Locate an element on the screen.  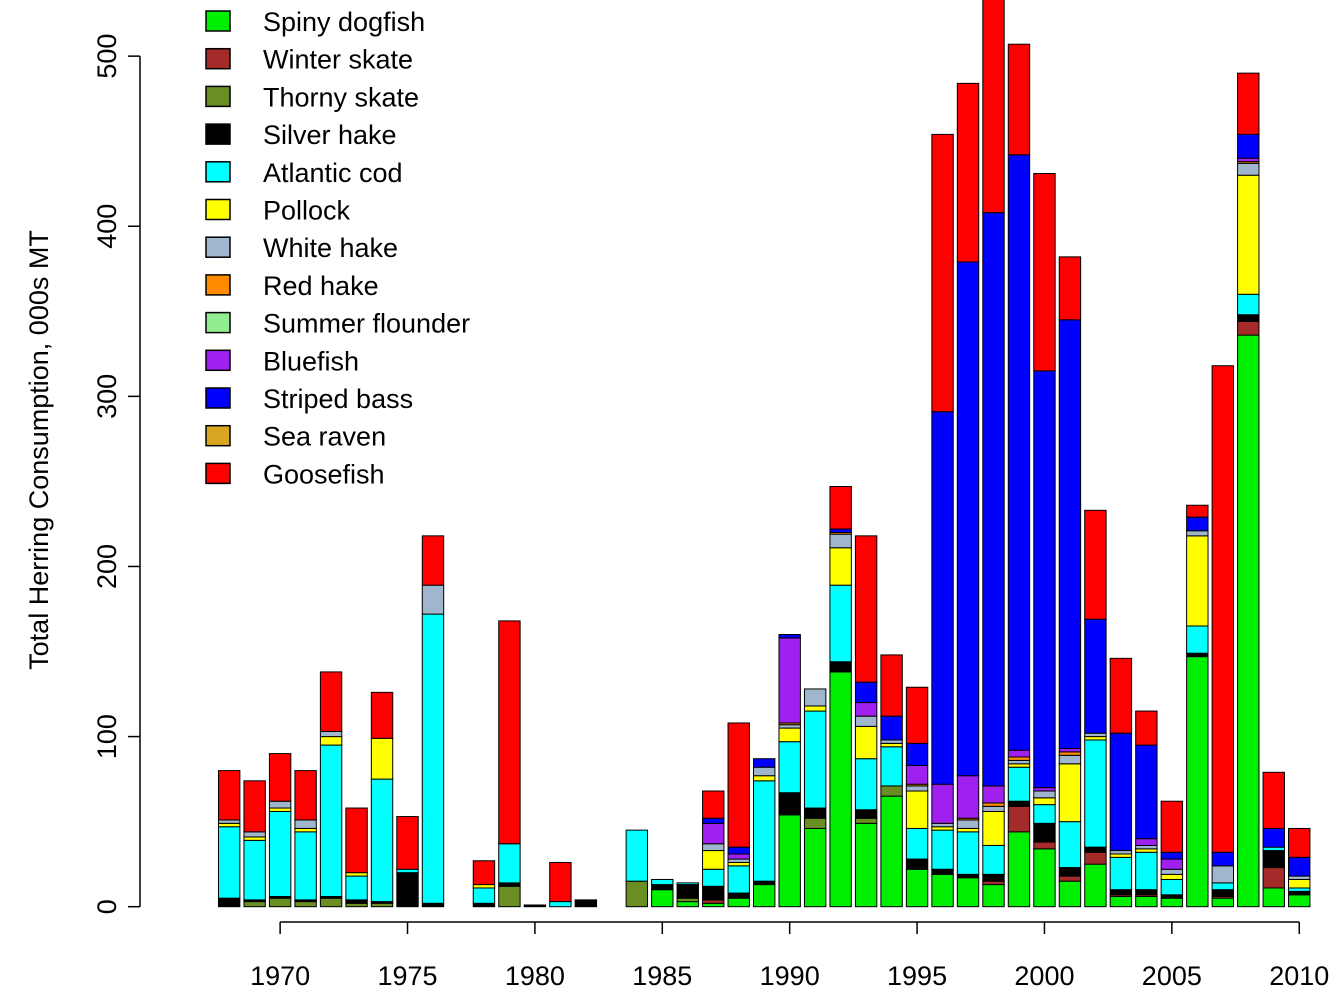
legend-label: Atlantic cod is located at coordinates (333, 173).